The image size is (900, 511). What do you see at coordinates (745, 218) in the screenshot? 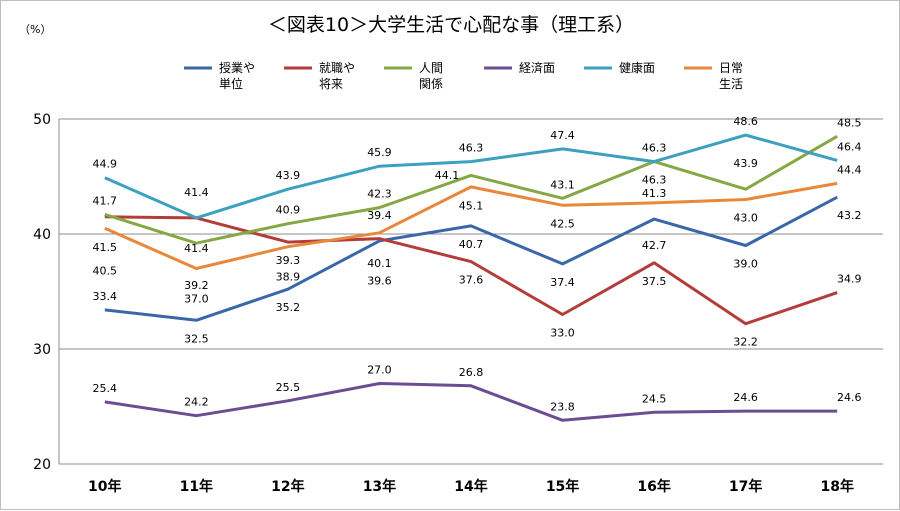
I see `data-label: 43.0` at bounding box center [745, 218].